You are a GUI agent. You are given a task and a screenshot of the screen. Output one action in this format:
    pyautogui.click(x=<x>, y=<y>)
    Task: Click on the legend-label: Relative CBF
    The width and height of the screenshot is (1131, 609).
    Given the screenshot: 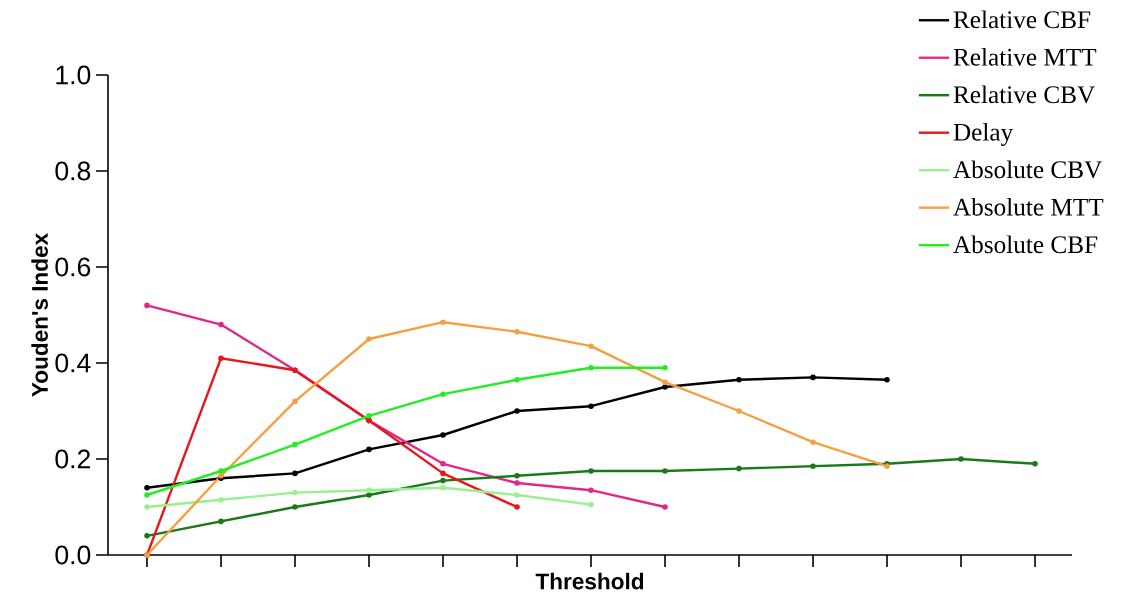 What is the action you would take?
    pyautogui.click(x=1022, y=19)
    